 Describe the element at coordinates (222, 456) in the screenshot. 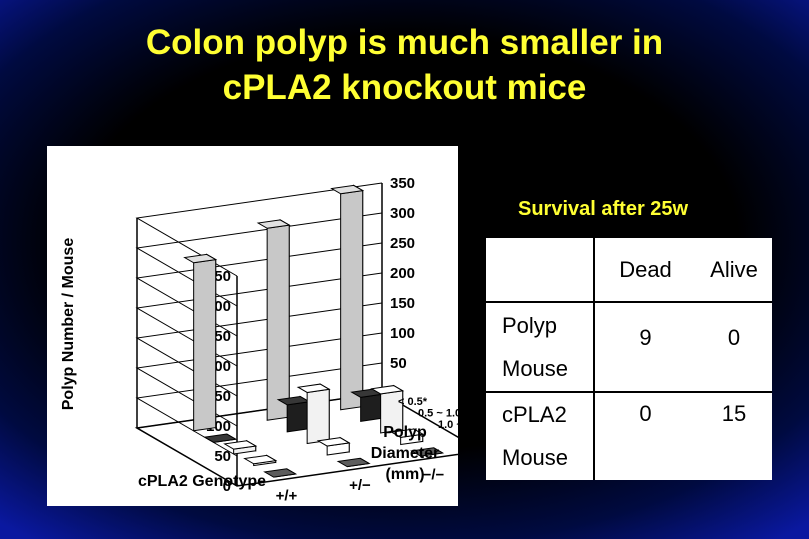

I see `y-tick-label: 50` at that location.